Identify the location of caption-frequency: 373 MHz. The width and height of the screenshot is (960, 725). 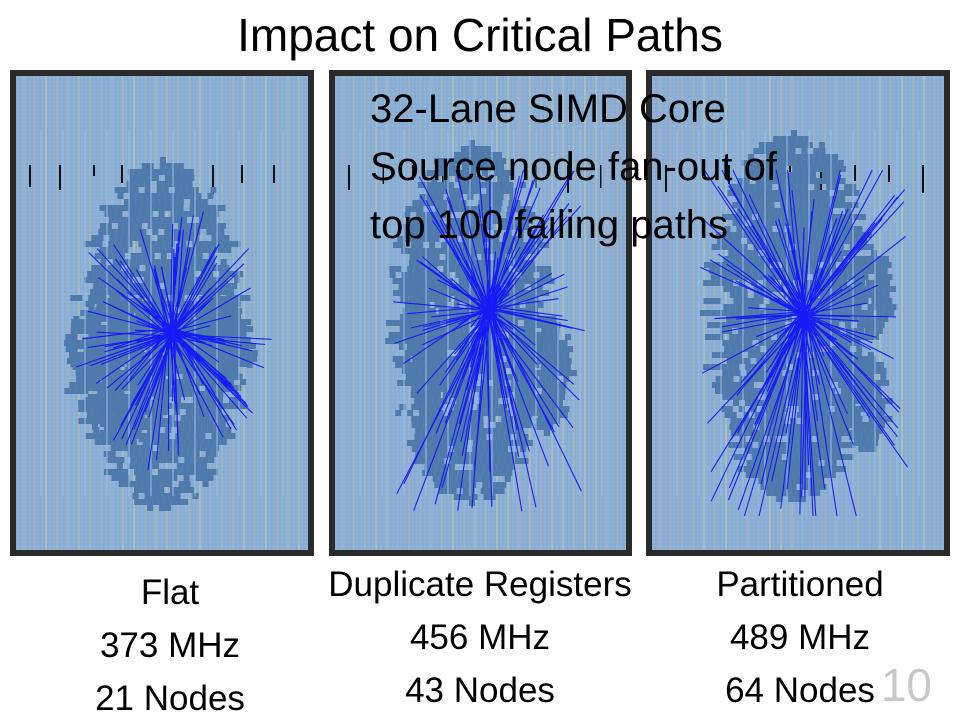
(170, 645).